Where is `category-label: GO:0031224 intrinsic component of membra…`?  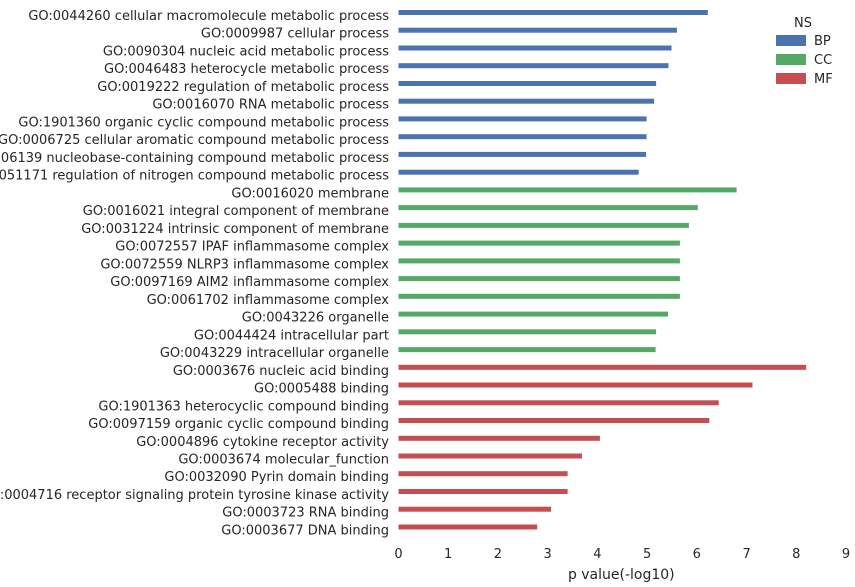 category-label: GO:0031224 intrinsic component of membra… is located at coordinates (235, 229).